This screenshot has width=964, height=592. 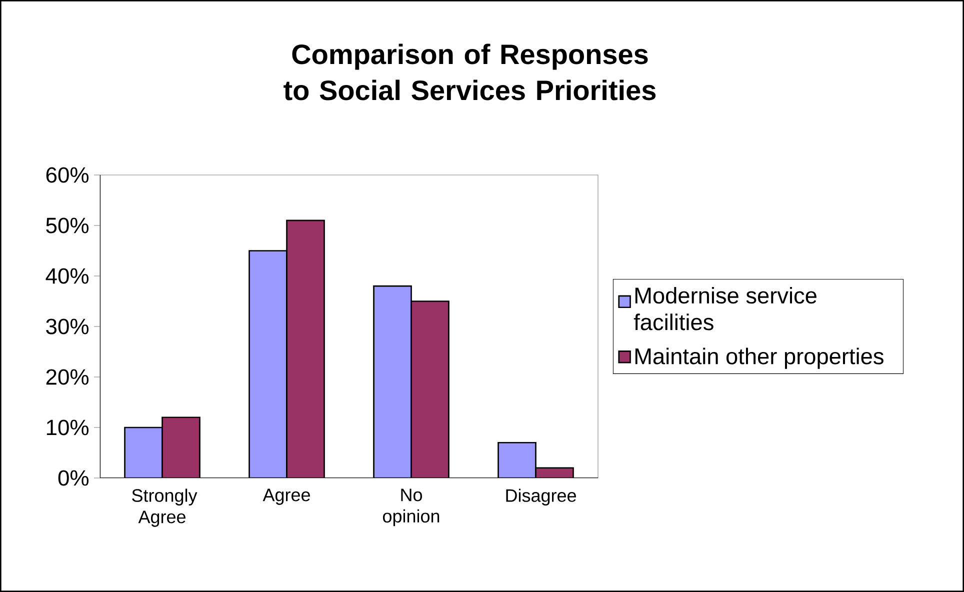 What do you see at coordinates (541, 497) in the screenshot?
I see `x-tick-label: Disagree` at bounding box center [541, 497].